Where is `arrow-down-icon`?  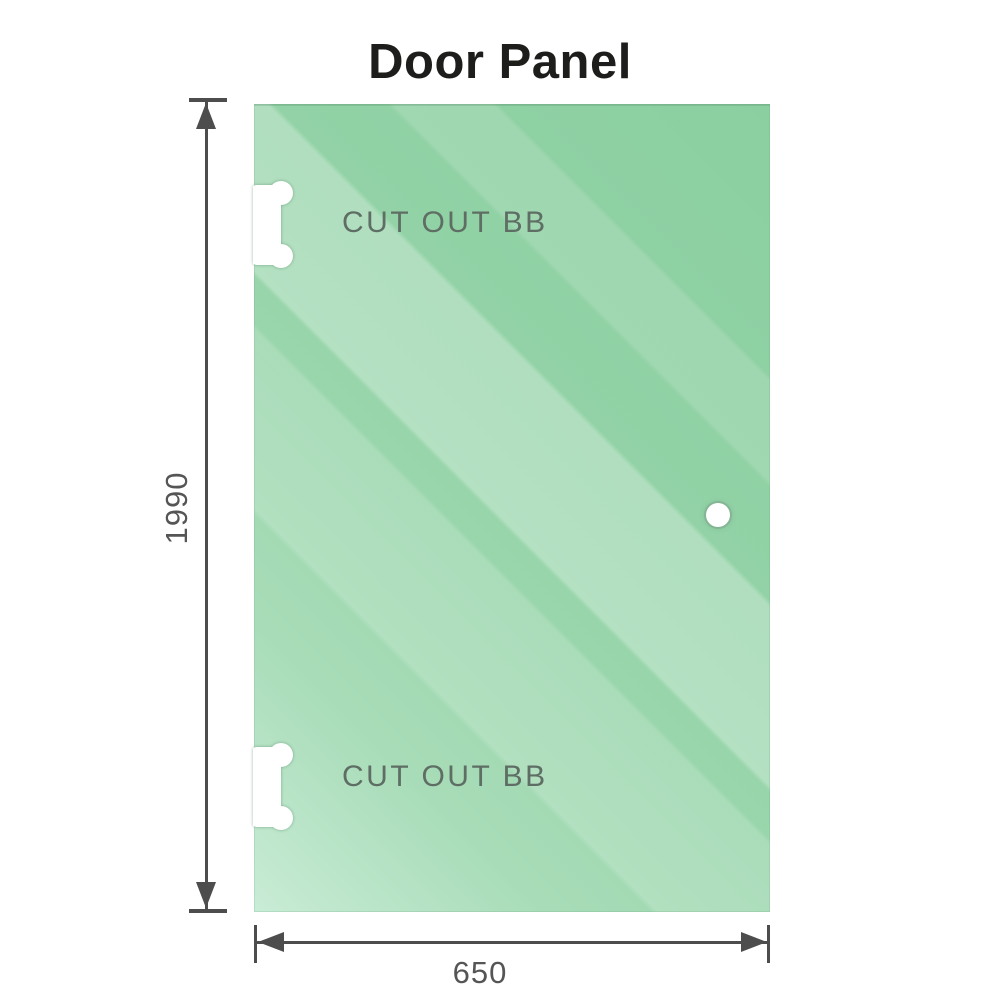 arrow-down-icon is located at coordinates (206, 895).